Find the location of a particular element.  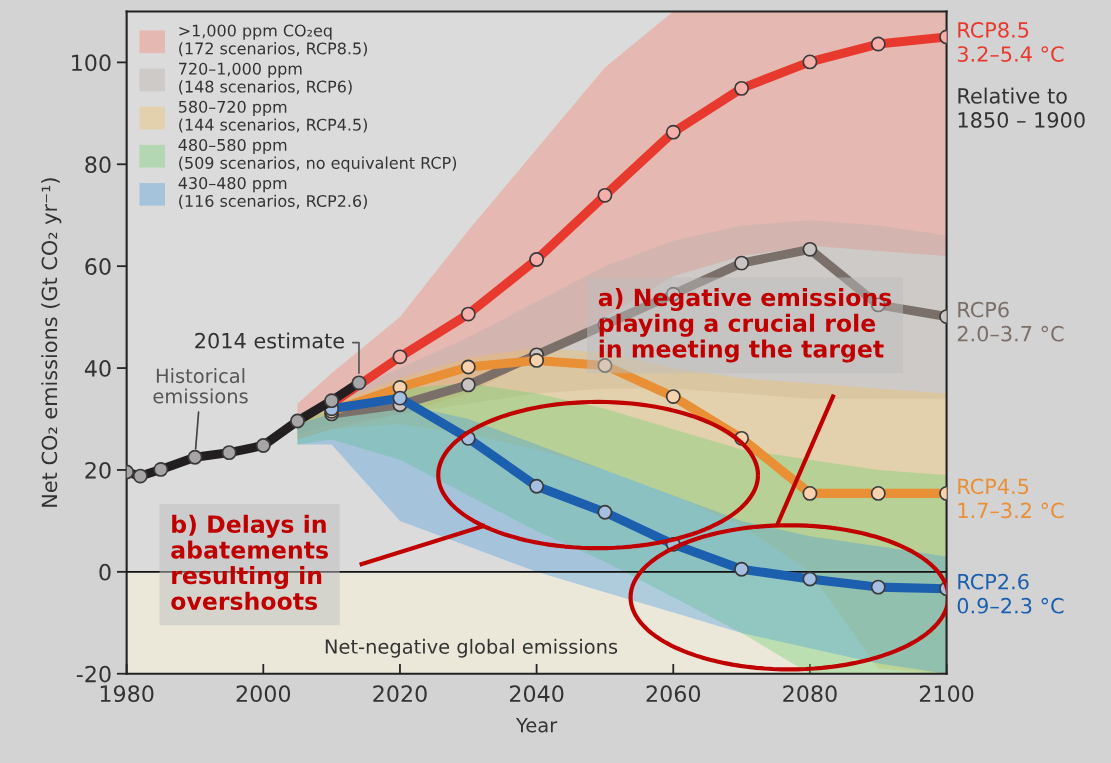

annotation: b) Delays in abatements resulting in overshoots is located at coordinates (249, 562).